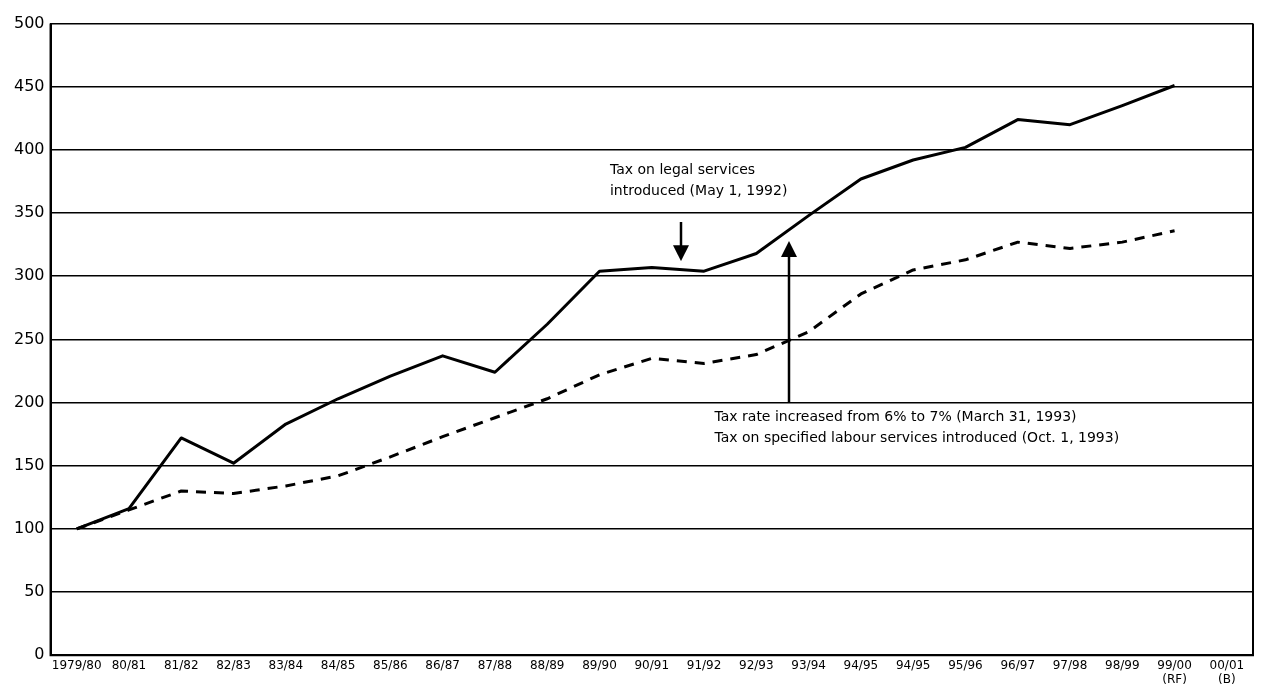 This screenshot has height=698, width=1267. I want to click on x-tick-label: 90/91, so click(652, 664).